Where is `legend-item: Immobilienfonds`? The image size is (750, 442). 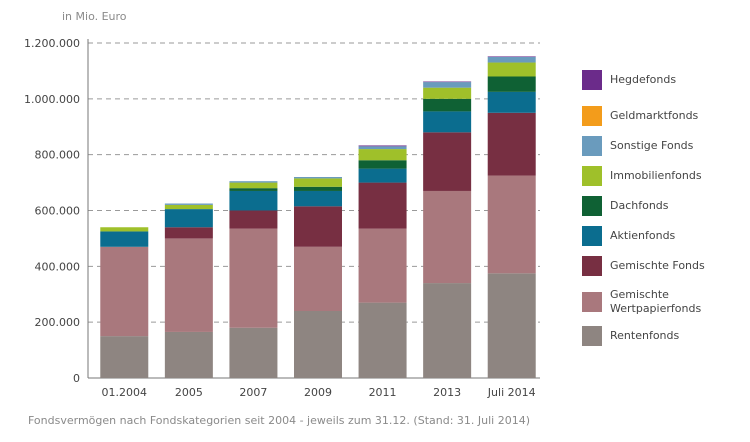 legend-item: Immobilienfonds is located at coordinates (642, 176).